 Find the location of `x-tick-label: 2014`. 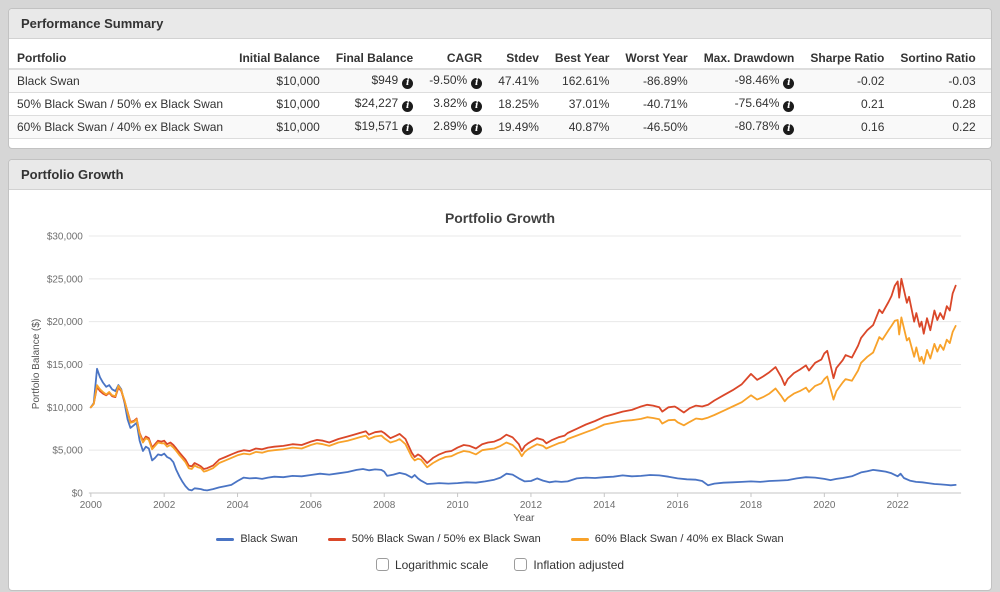

x-tick-label: 2014 is located at coordinates (604, 505).